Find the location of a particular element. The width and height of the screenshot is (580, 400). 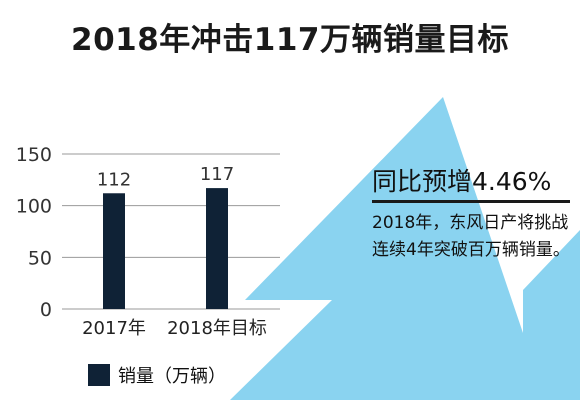

legend-swatch is located at coordinates (99, 375).